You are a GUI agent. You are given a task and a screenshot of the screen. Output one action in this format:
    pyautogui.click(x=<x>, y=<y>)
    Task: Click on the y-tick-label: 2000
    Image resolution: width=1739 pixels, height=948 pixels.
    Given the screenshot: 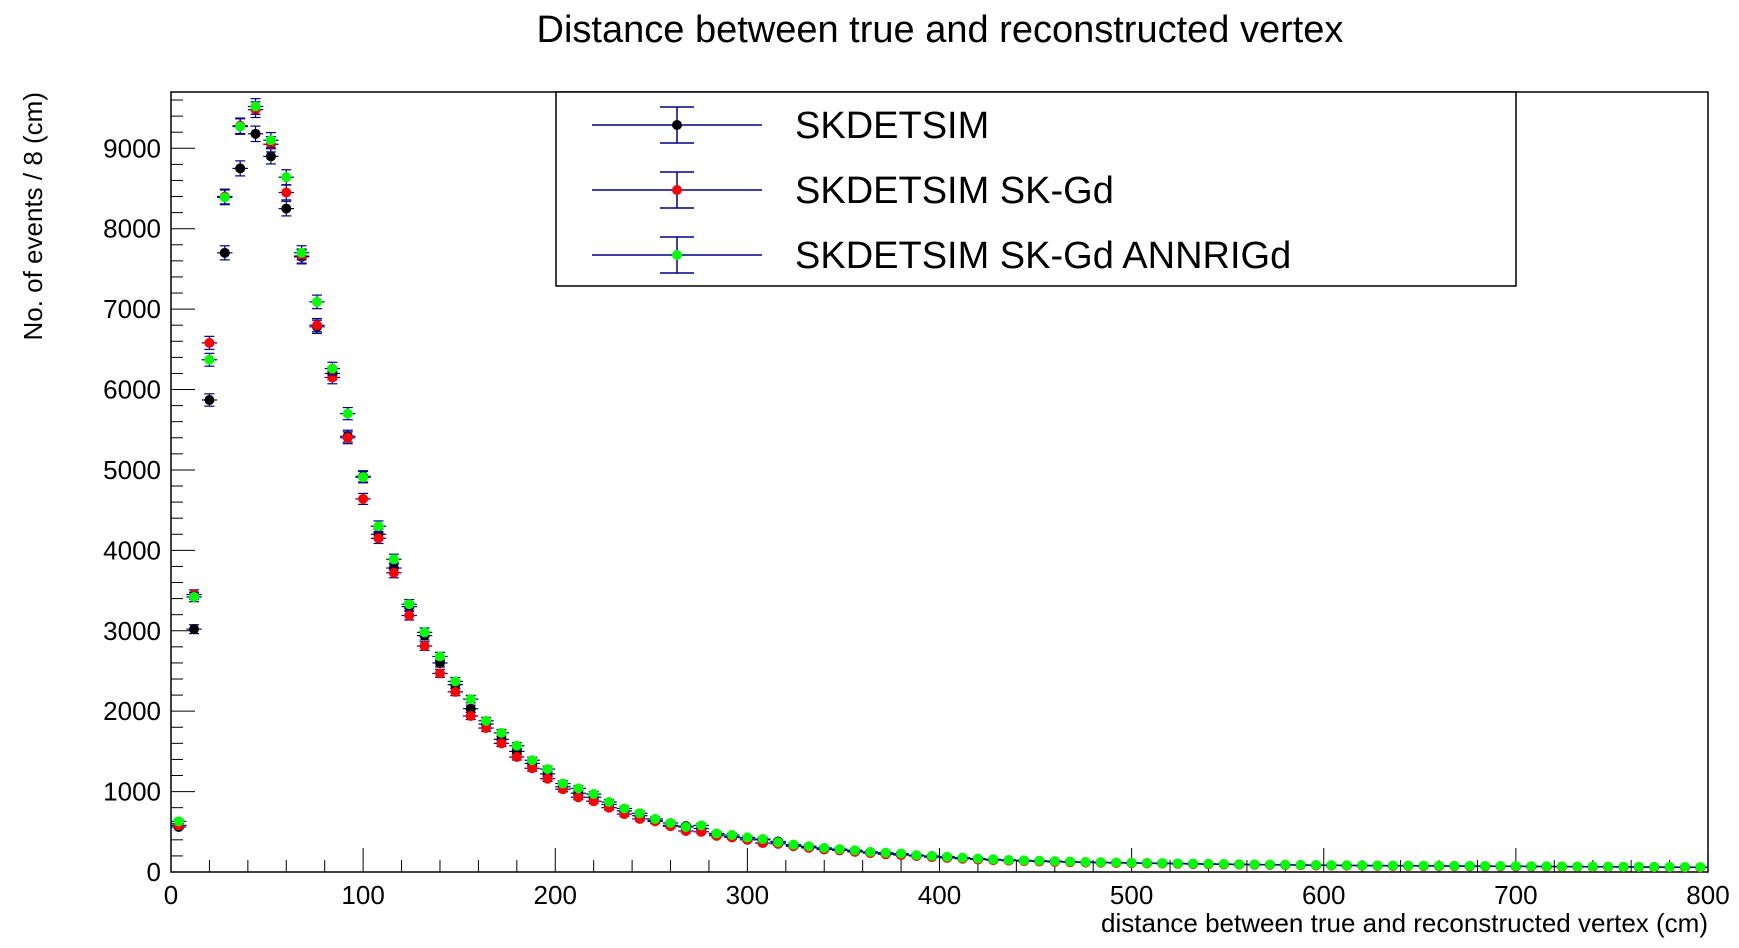 What is the action you would take?
    pyautogui.click(x=132, y=711)
    